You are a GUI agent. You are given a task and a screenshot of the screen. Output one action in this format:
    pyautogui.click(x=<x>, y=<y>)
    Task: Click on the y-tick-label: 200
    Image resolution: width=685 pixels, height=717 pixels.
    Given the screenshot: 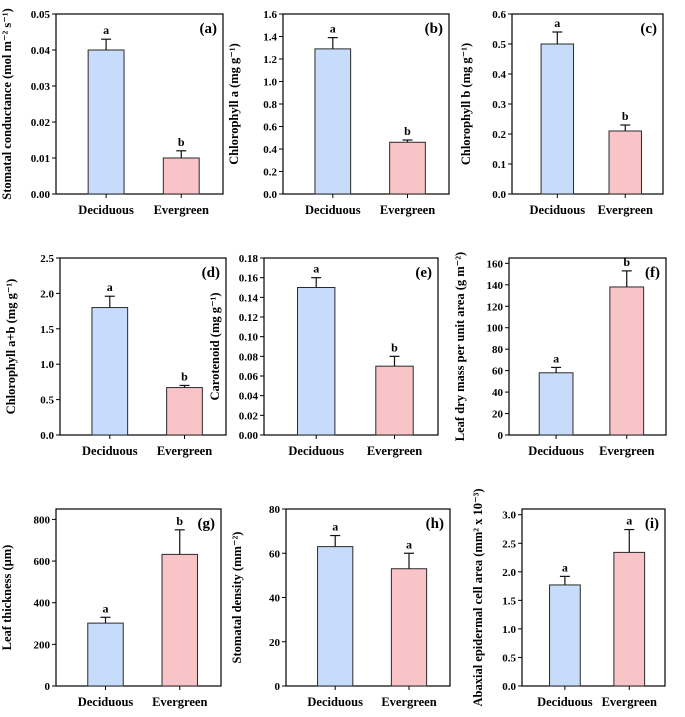 What is the action you would take?
    pyautogui.click(x=42, y=645)
    